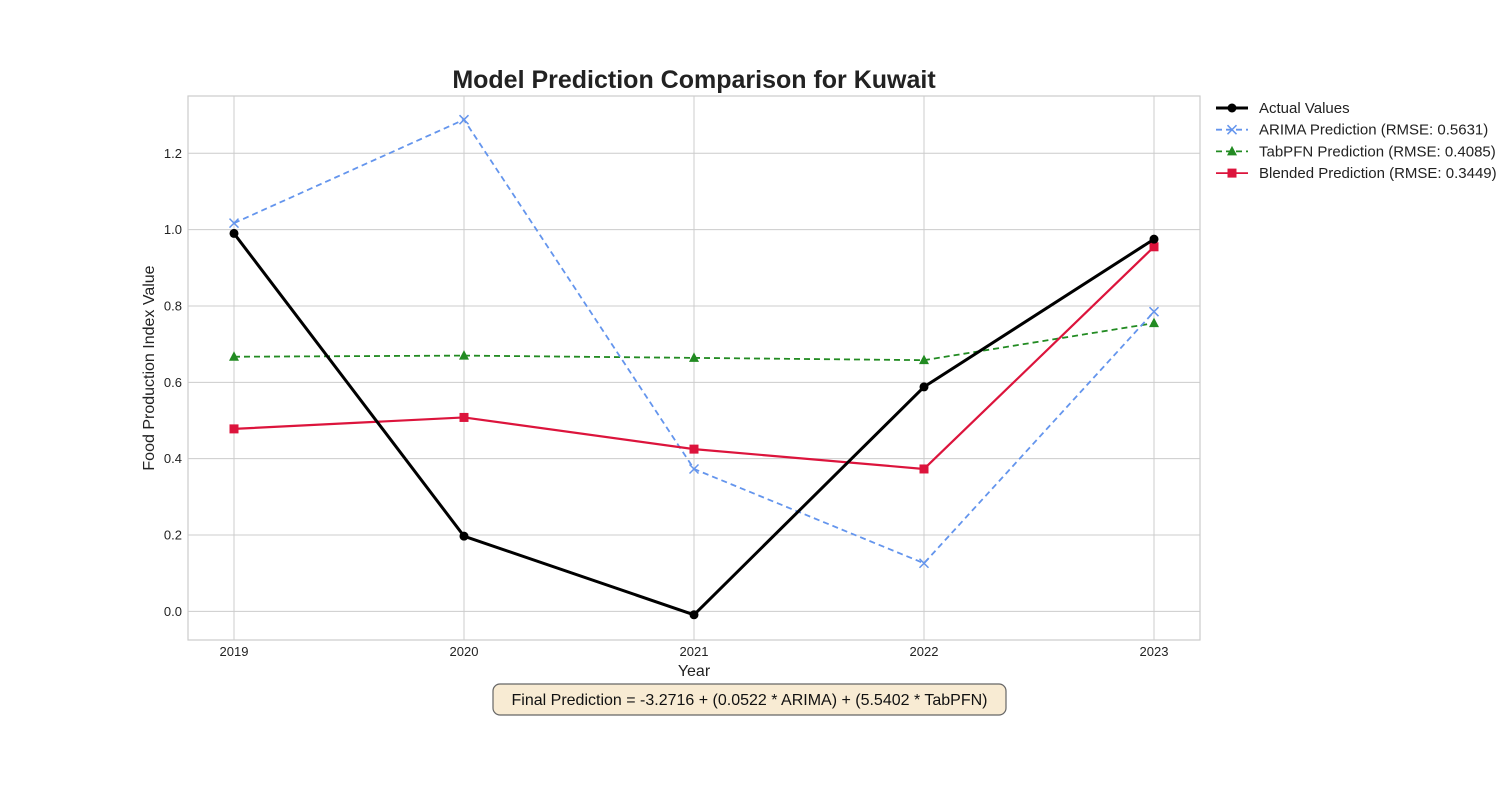  What do you see at coordinates (173, 535) in the screenshot?
I see `y-tick-label: 0.2` at bounding box center [173, 535].